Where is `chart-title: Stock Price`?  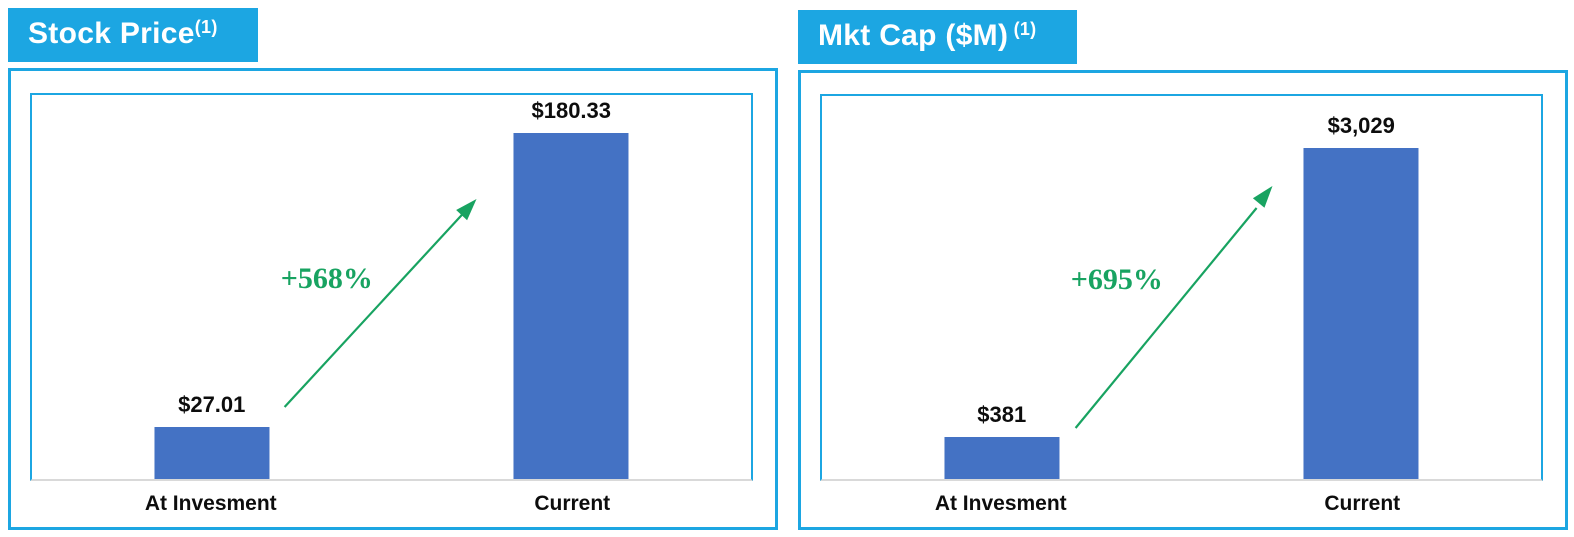 chart-title: Stock Price is located at coordinates (111, 33).